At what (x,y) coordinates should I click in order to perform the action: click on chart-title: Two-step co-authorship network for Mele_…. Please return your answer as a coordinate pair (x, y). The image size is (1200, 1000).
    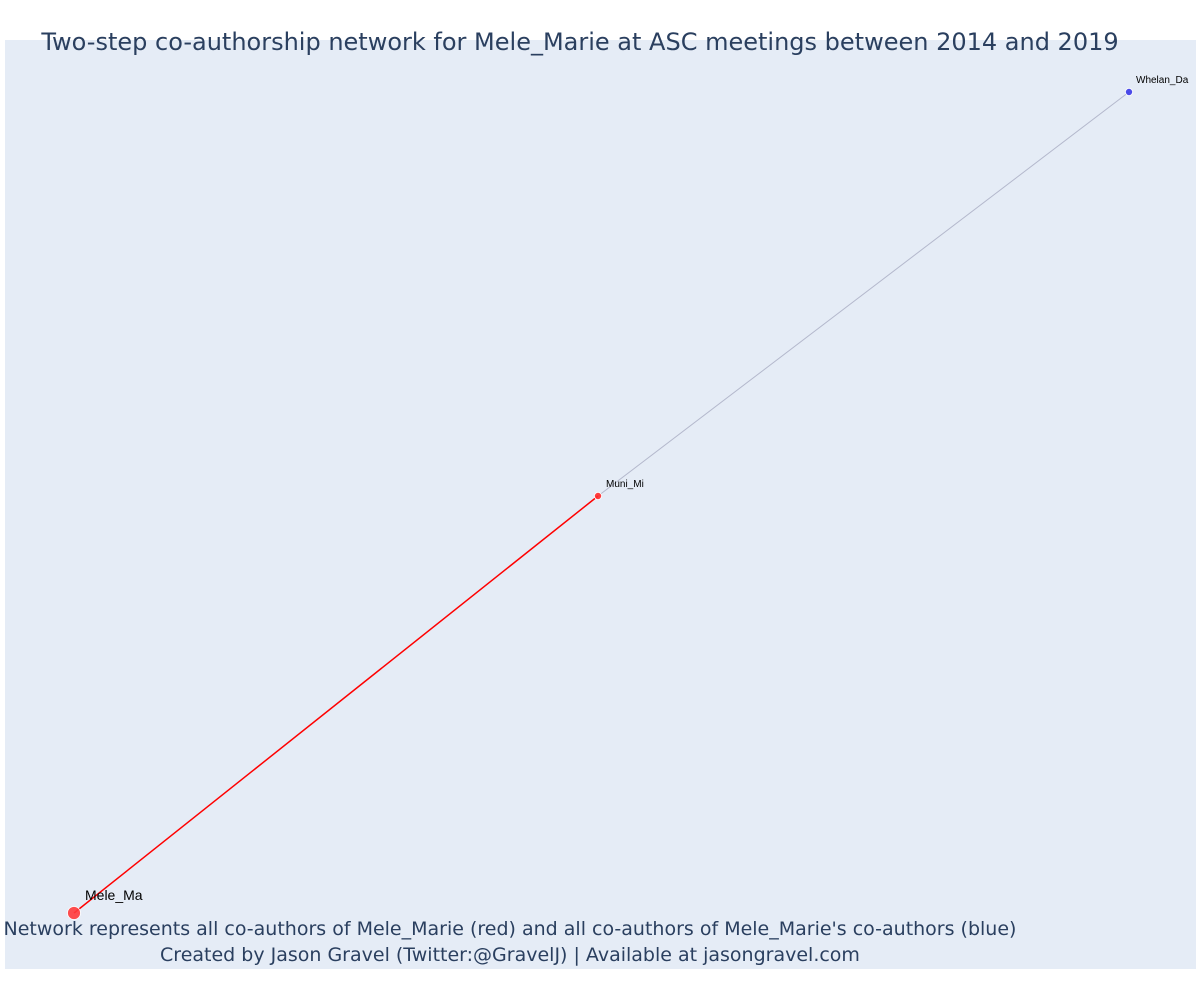
    Looking at the image, I should click on (580, 42).